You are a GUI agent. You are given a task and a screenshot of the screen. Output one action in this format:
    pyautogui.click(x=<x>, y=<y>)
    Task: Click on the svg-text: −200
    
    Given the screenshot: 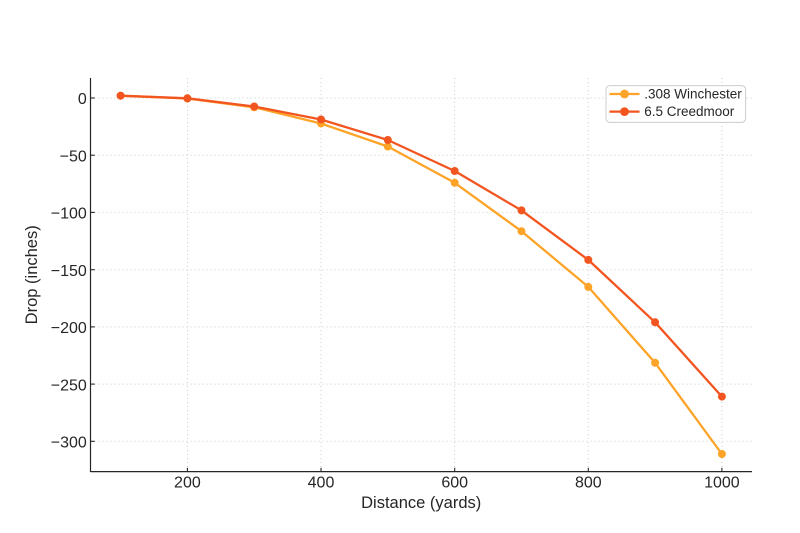 What is the action you would take?
    pyautogui.click(x=69, y=328)
    